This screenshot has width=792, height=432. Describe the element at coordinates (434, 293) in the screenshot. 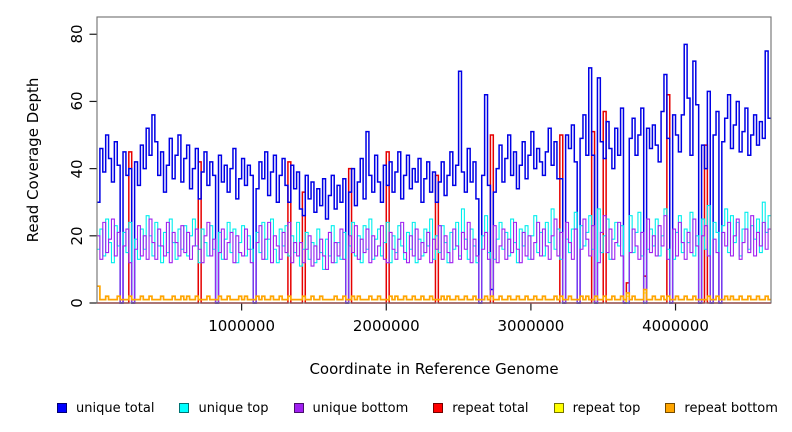

I see `series-repeat-bottom` at that location.